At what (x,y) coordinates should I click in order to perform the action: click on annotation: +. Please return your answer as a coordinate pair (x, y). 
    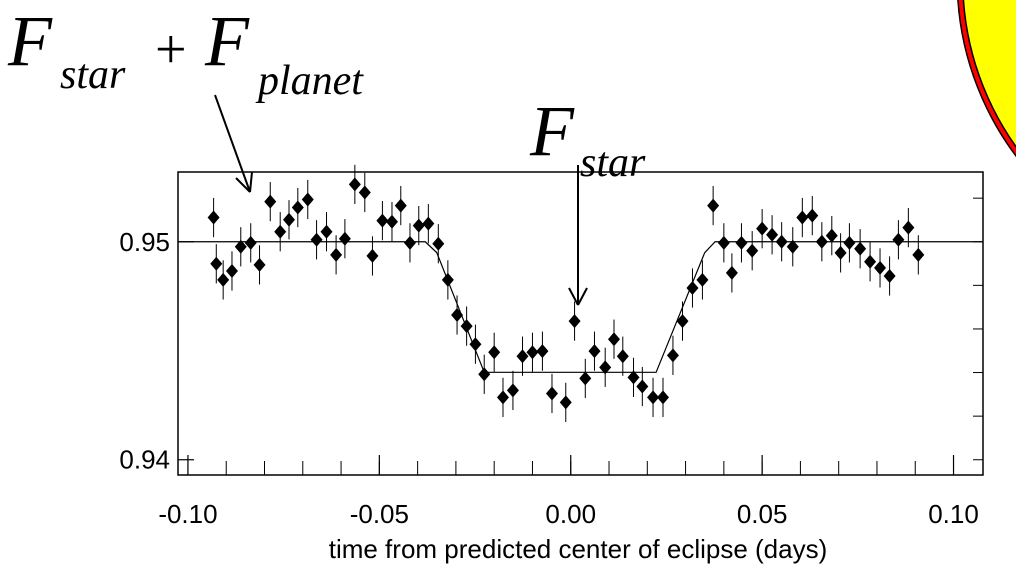
    Looking at the image, I should click on (171, 50).